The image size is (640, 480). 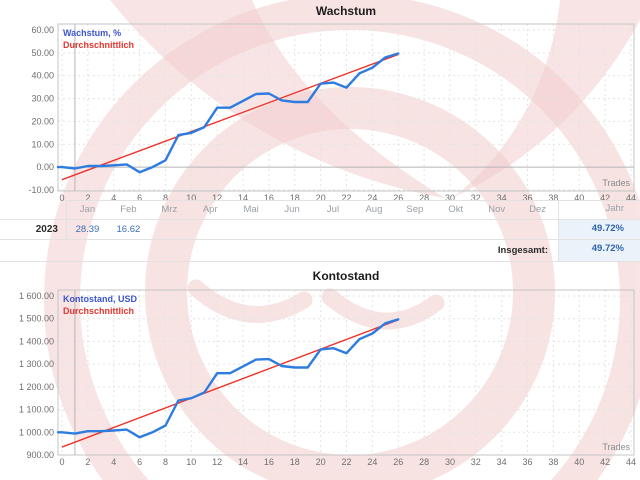 What do you see at coordinates (36, 432) in the screenshot?
I see `svg-text: 1 000.00` at bounding box center [36, 432].